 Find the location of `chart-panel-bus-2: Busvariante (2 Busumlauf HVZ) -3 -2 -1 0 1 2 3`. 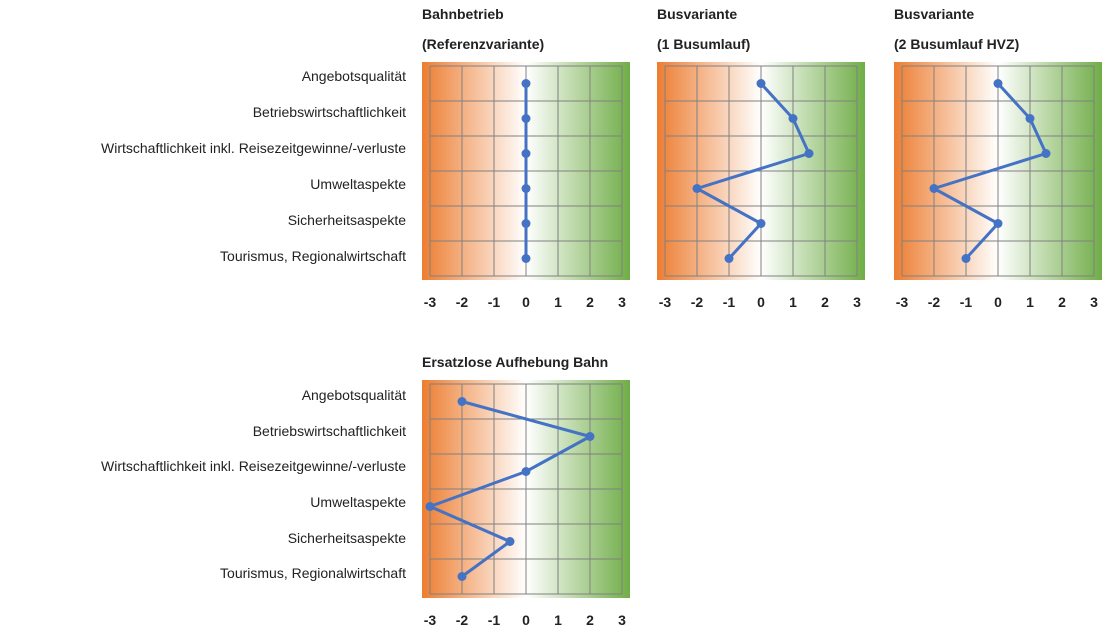

chart-panel-bus-2: Busvariante (2 Busumlauf HVZ) -3 -2 -1 0 1 2 3 is located at coordinates (1002, 160).